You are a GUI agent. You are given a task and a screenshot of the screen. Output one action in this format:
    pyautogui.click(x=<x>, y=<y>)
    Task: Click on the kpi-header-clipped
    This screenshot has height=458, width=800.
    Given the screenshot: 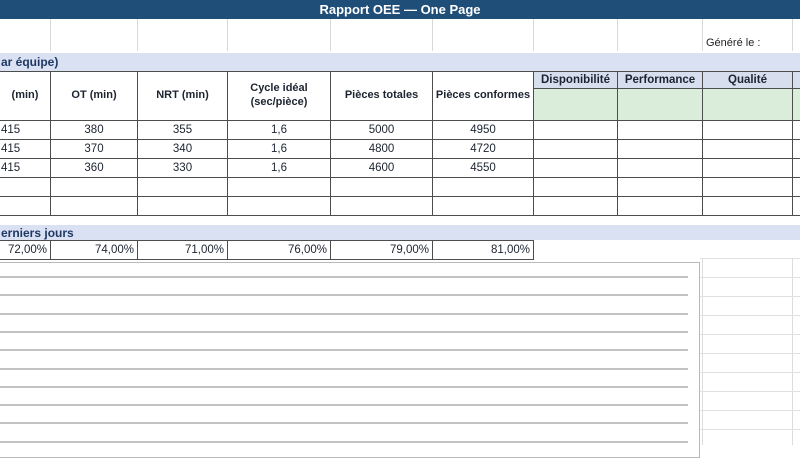 What is the action you would take?
    pyautogui.click(x=796, y=80)
    